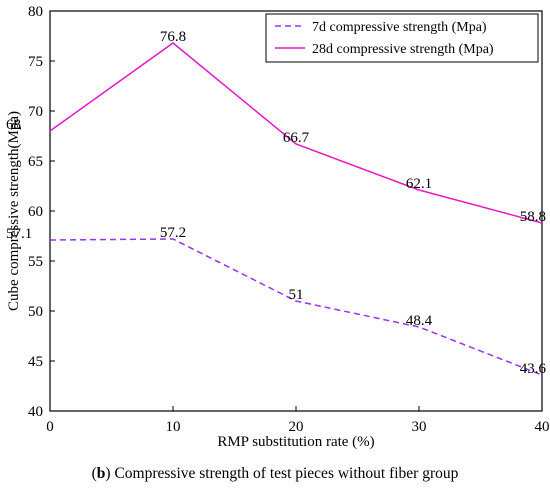  What do you see at coordinates (35, 12) in the screenshot?
I see `y-tick-label: 80` at bounding box center [35, 12].